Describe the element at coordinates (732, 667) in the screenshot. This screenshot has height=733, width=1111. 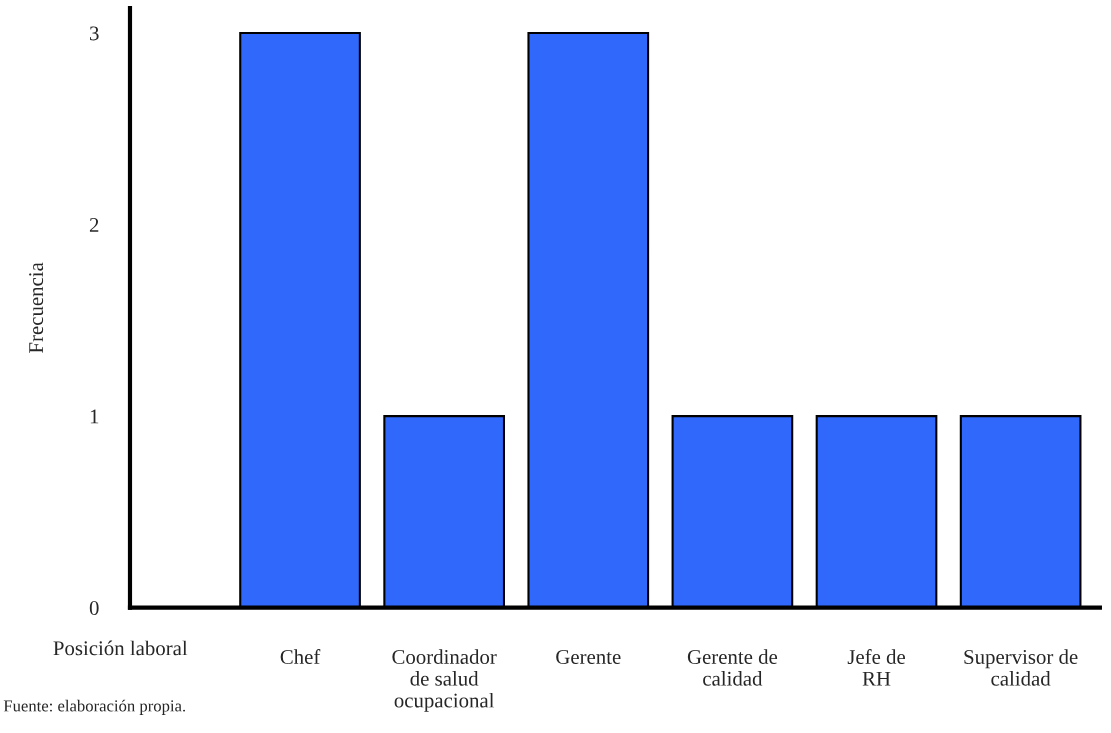
I see `x-tick-label: Gerente de calidad` at that location.